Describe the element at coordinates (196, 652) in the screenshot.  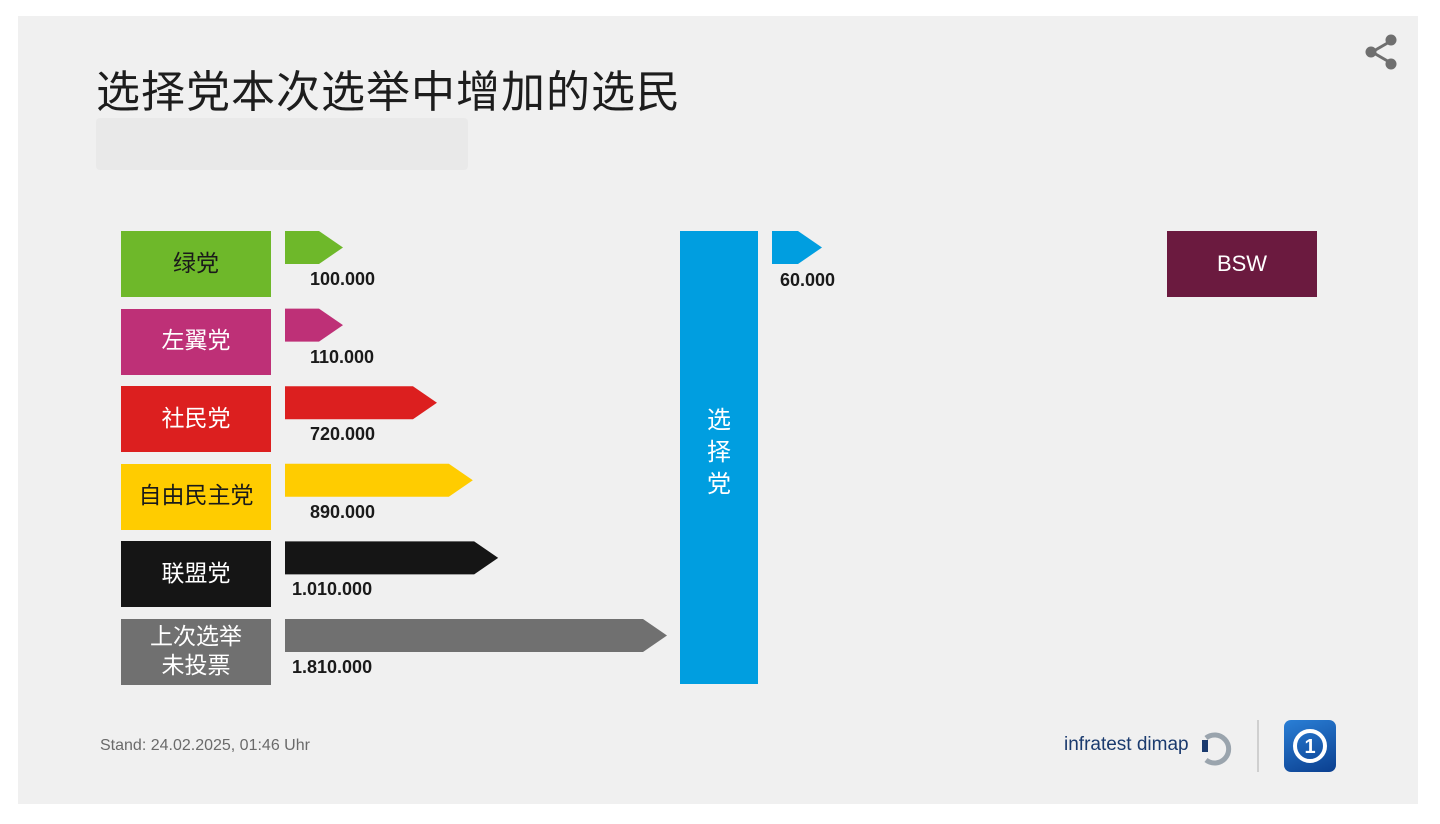
I see `party-box: 上次选举 未投票` at that location.